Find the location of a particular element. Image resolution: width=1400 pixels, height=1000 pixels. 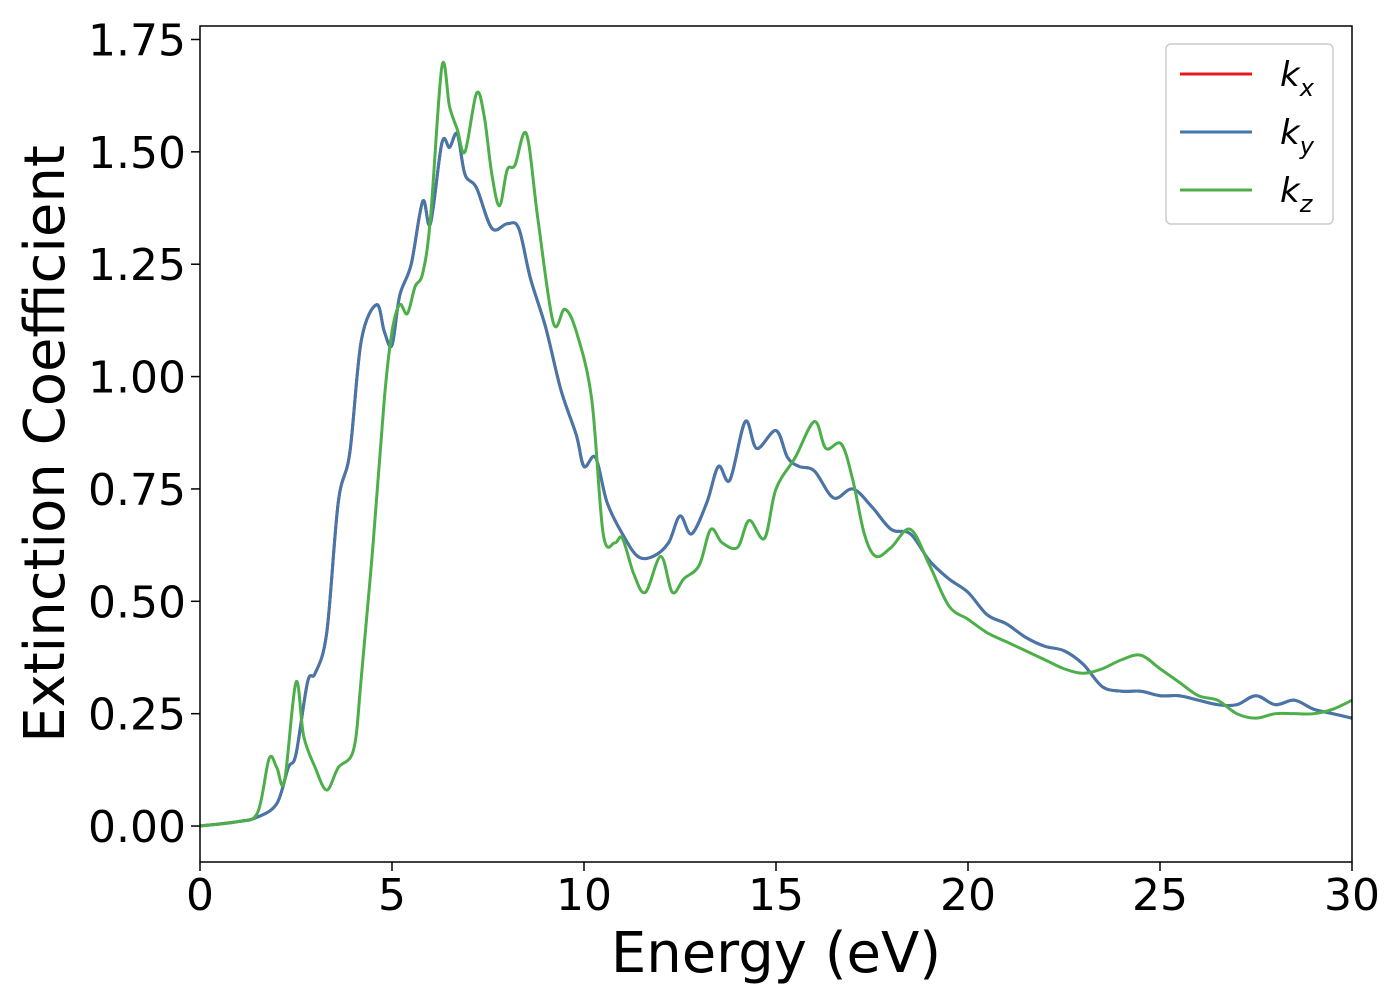

x-axis: 0 5 10 15 20 25 30 is located at coordinates (783, 891).